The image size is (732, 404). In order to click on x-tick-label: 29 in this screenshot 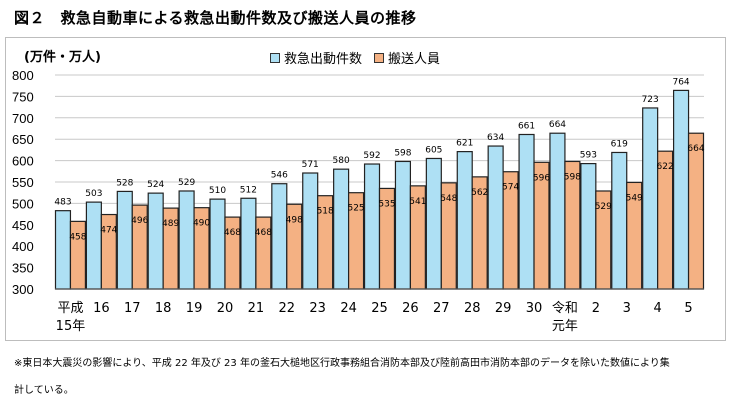, I will do `click(503, 308)`.